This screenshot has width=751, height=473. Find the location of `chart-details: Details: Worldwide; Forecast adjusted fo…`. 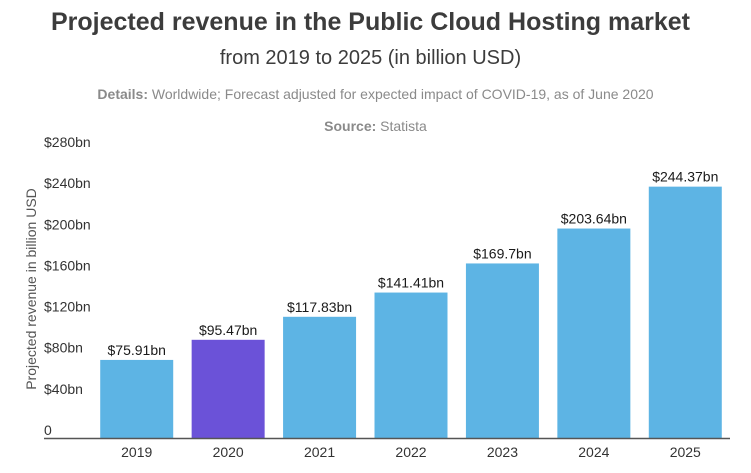

chart-details: Details: Worldwide; Forecast adjusted fo… is located at coordinates (375, 94).